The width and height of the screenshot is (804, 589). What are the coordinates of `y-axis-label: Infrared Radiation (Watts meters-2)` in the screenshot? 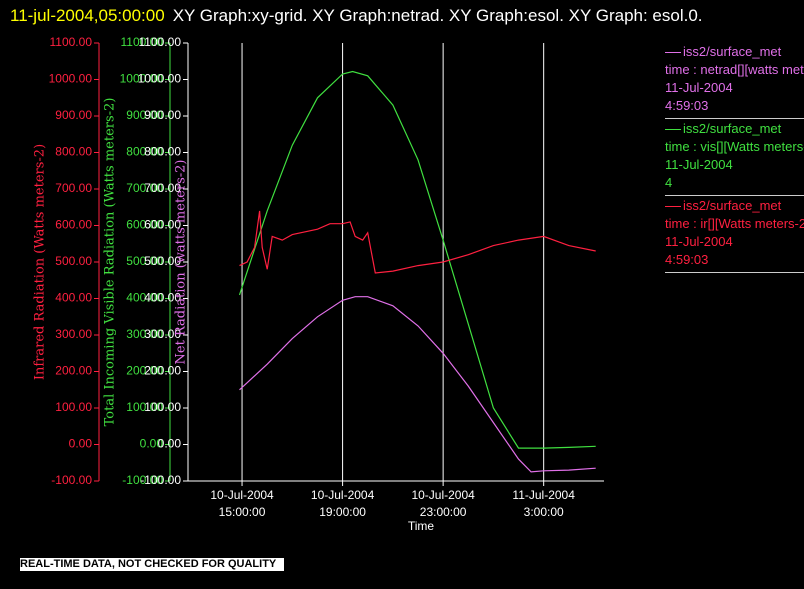 It's located at (40, 262).